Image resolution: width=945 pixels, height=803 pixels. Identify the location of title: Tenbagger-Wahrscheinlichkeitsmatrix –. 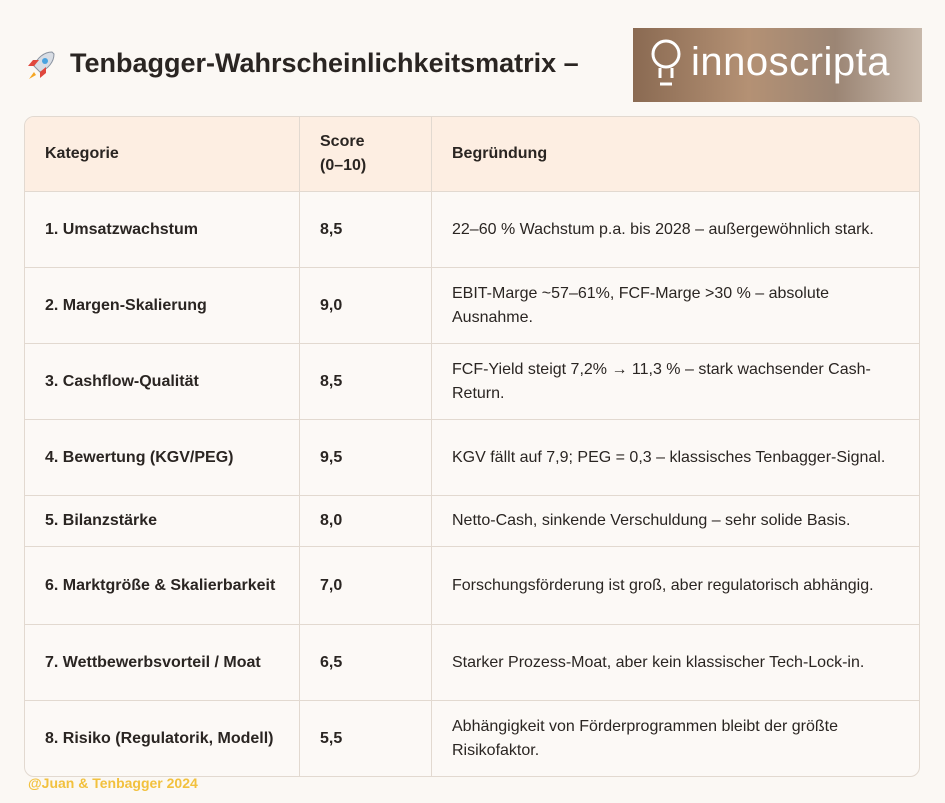
(324, 63).